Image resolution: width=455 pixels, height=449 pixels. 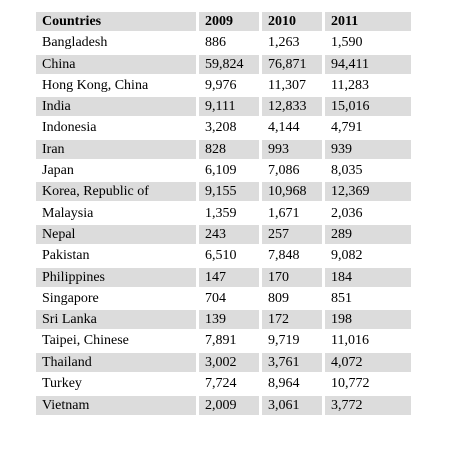 What do you see at coordinates (229, 406) in the screenshot?
I see `value-2009-cell: 2,009` at bounding box center [229, 406].